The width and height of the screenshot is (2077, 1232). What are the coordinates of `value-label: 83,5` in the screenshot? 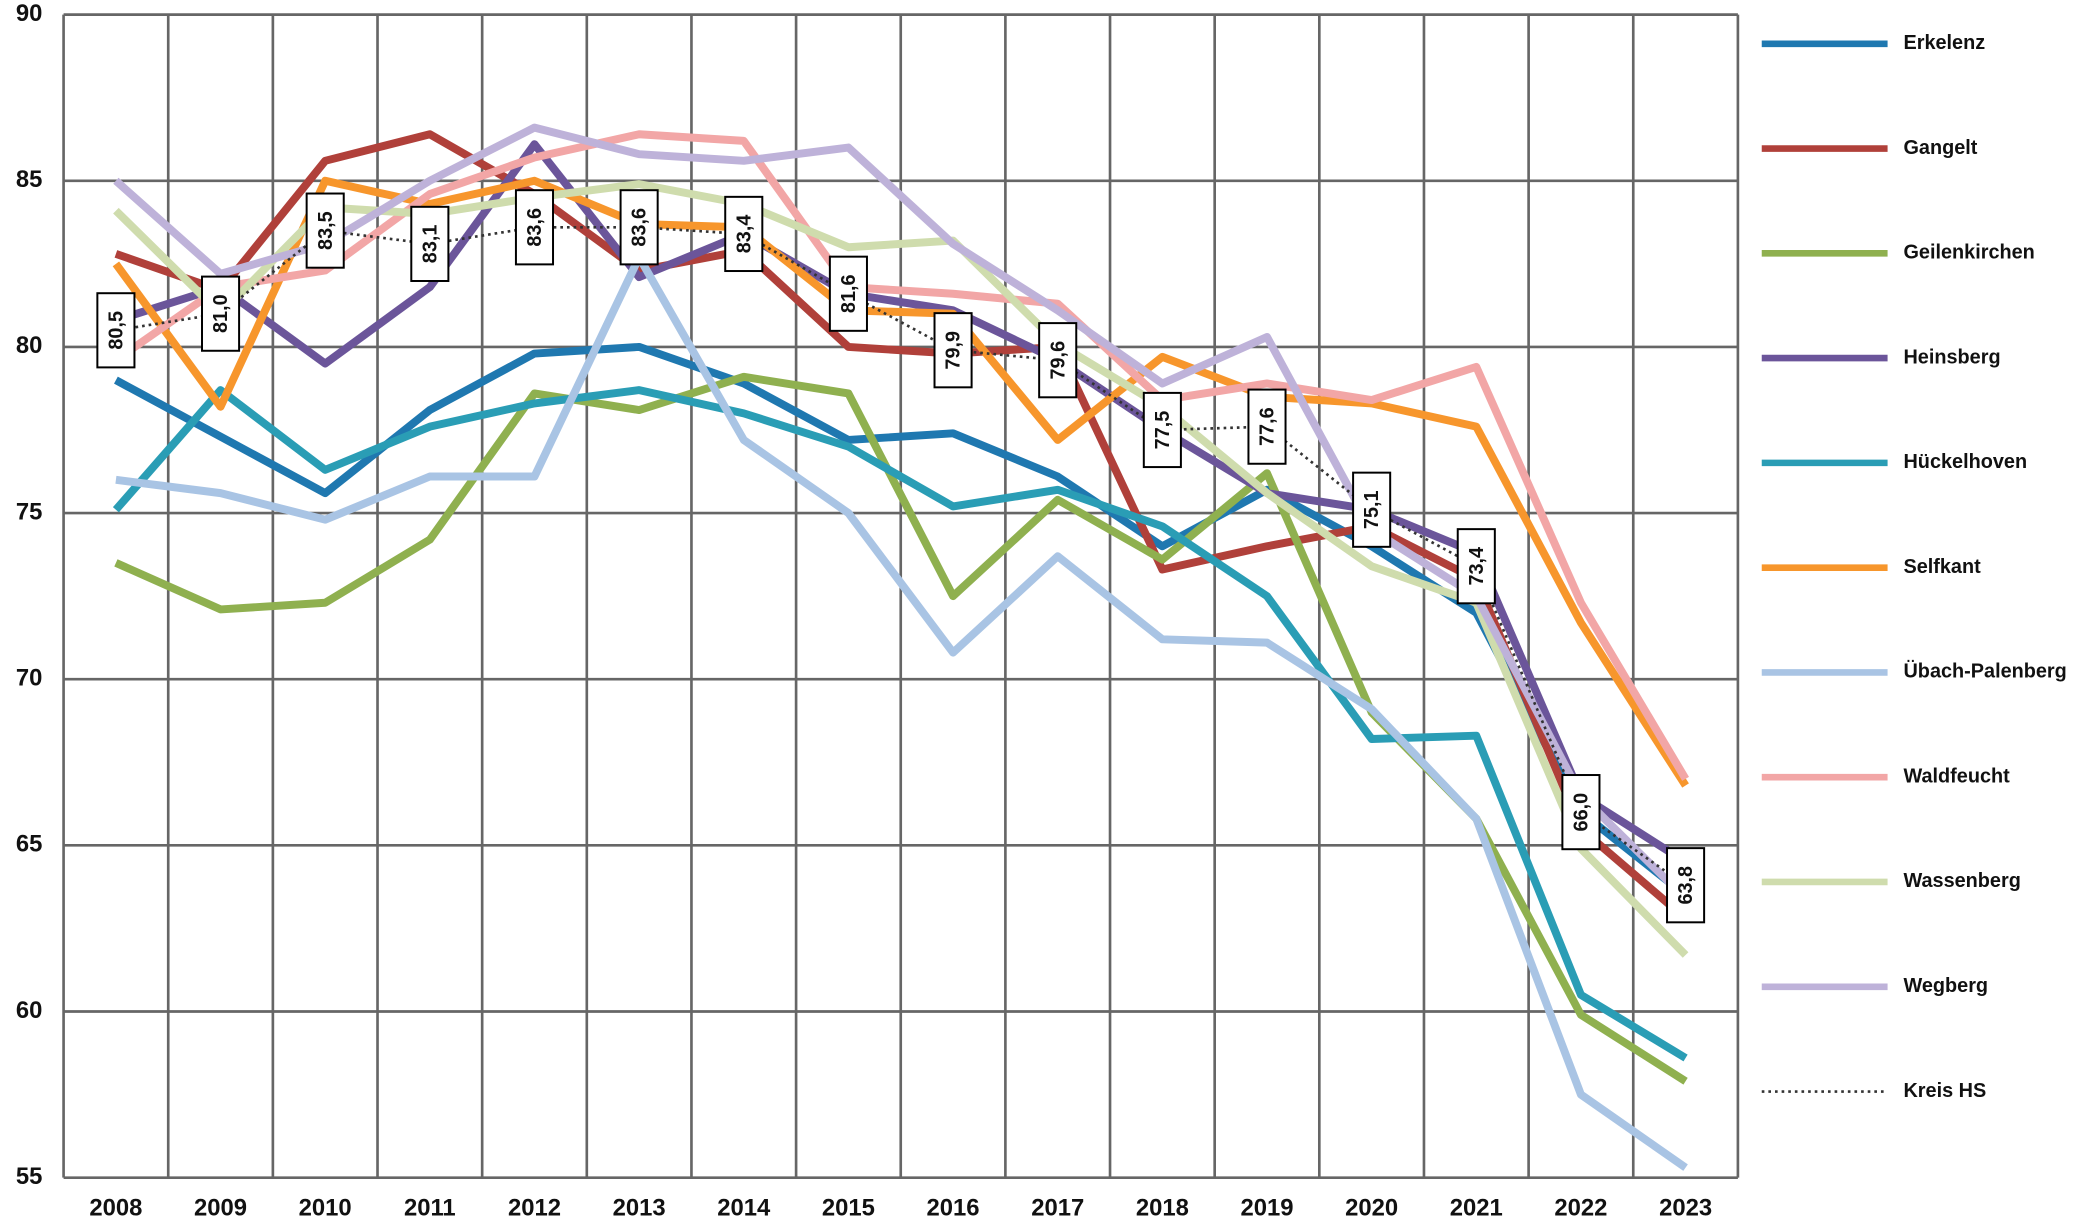 It's located at (325, 230).